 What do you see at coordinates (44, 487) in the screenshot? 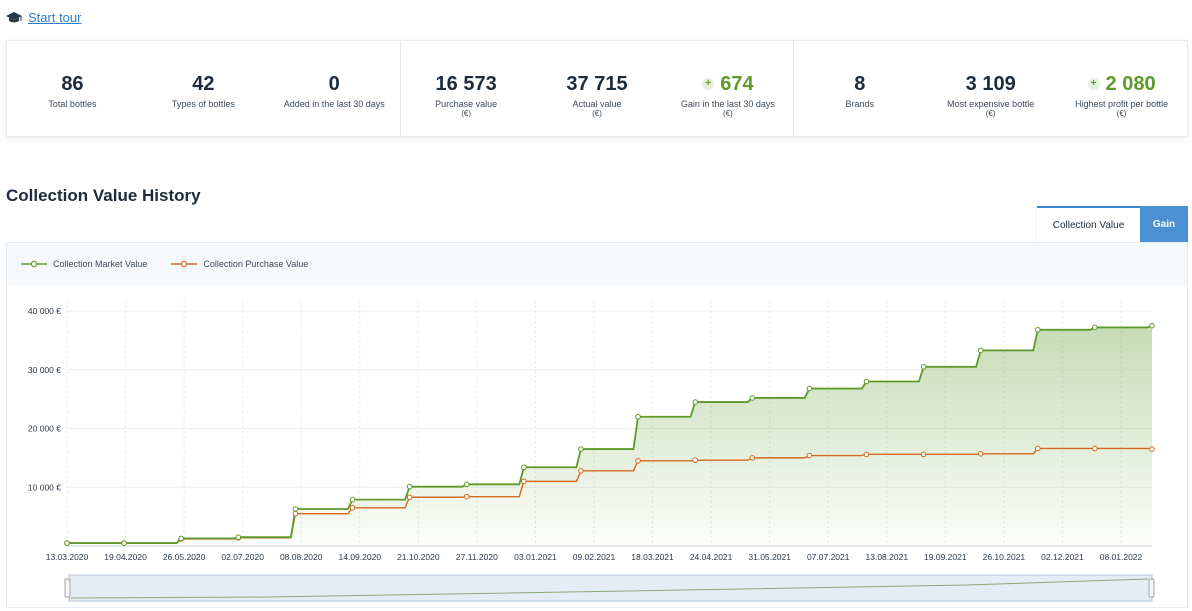
I see `y-tick-label: 10 000 €` at bounding box center [44, 487].